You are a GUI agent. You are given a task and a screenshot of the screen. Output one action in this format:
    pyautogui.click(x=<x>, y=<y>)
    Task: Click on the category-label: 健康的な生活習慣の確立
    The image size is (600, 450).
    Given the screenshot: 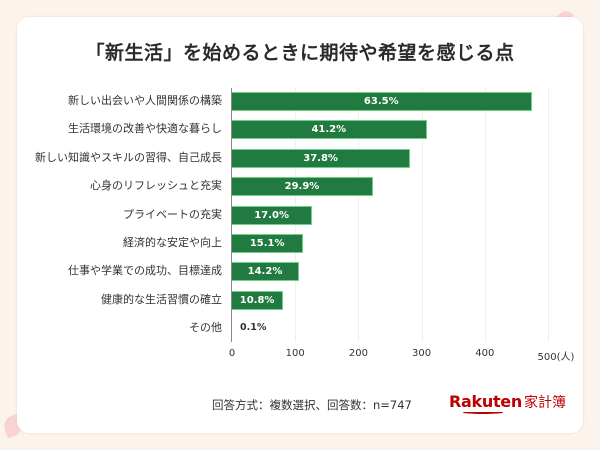 What is the action you would take?
    pyautogui.click(x=161, y=299)
    